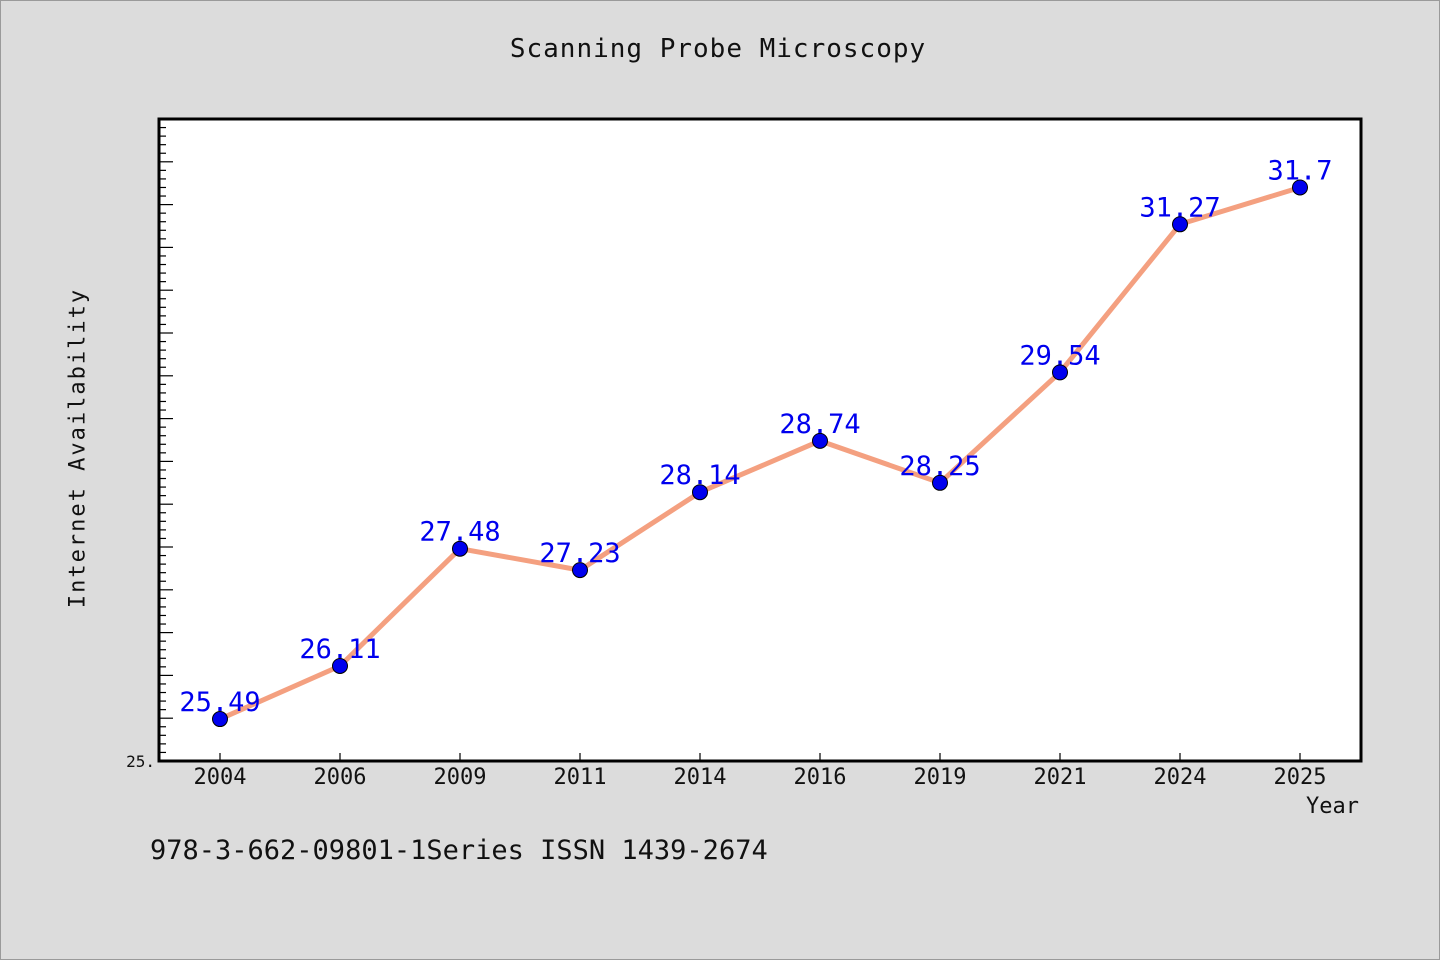  What do you see at coordinates (939, 466) in the screenshot?
I see `data-label: 28.25` at bounding box center [939, 466].